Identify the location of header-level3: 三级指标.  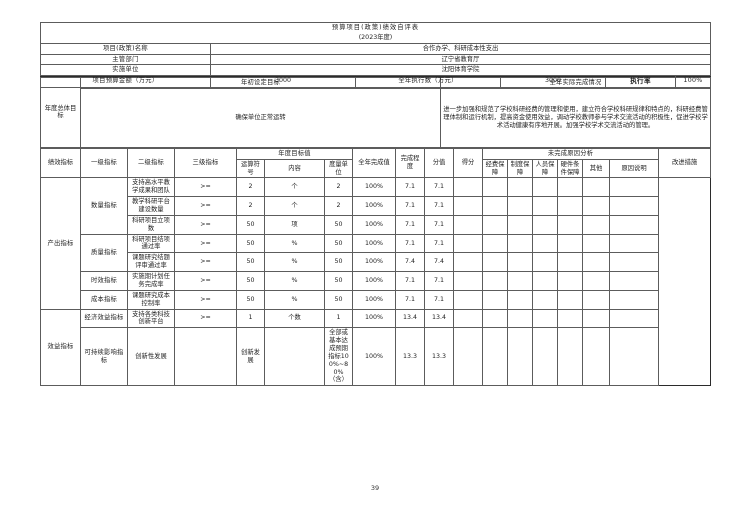
(205, 163).